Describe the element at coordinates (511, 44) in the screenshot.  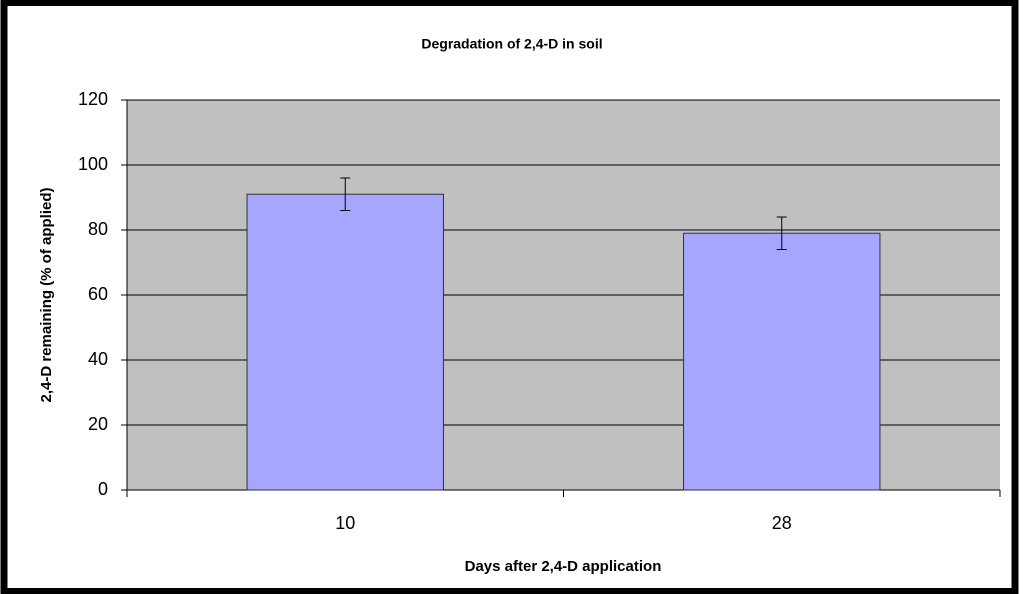
I see `chart-title: Degradation of 2,4-D in soil` at that location.